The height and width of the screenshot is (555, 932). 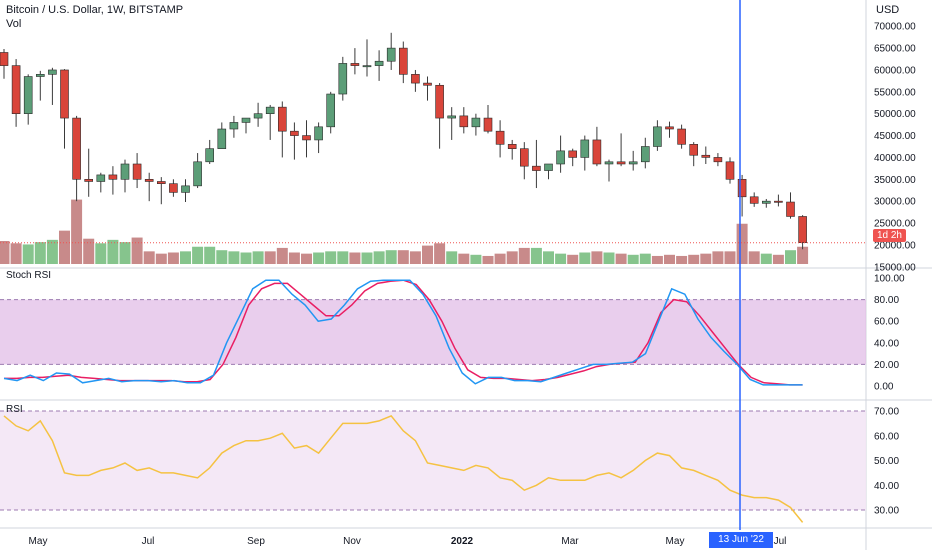 I want to click on rsi-tick-label: 50.00, so click(x=886, y=461).